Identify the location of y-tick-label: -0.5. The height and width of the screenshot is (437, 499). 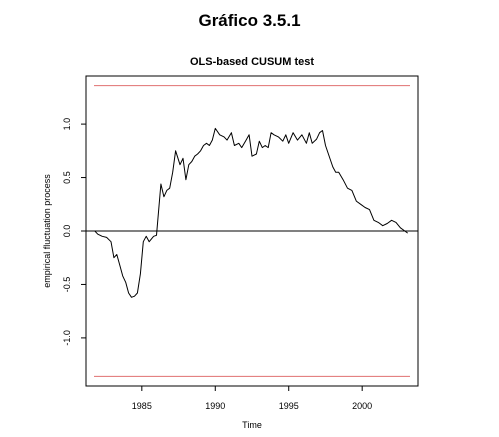
(67, 285).